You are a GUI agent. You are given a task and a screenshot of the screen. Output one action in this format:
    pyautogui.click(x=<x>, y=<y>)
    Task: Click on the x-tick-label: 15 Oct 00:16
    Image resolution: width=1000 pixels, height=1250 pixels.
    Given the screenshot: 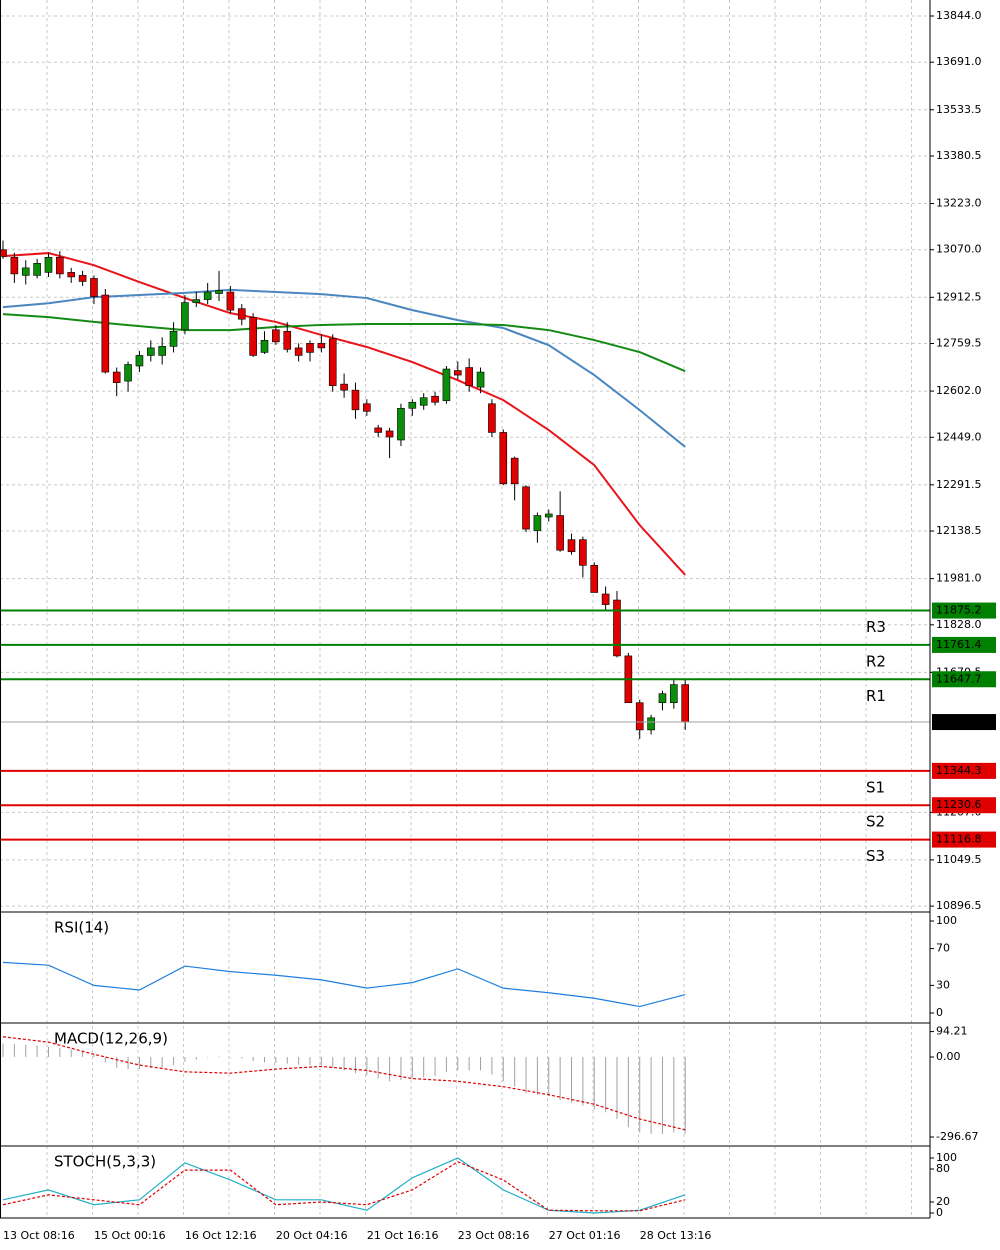 What is the action you would take?
    pyautogui.click(x=130, y=1235)
    